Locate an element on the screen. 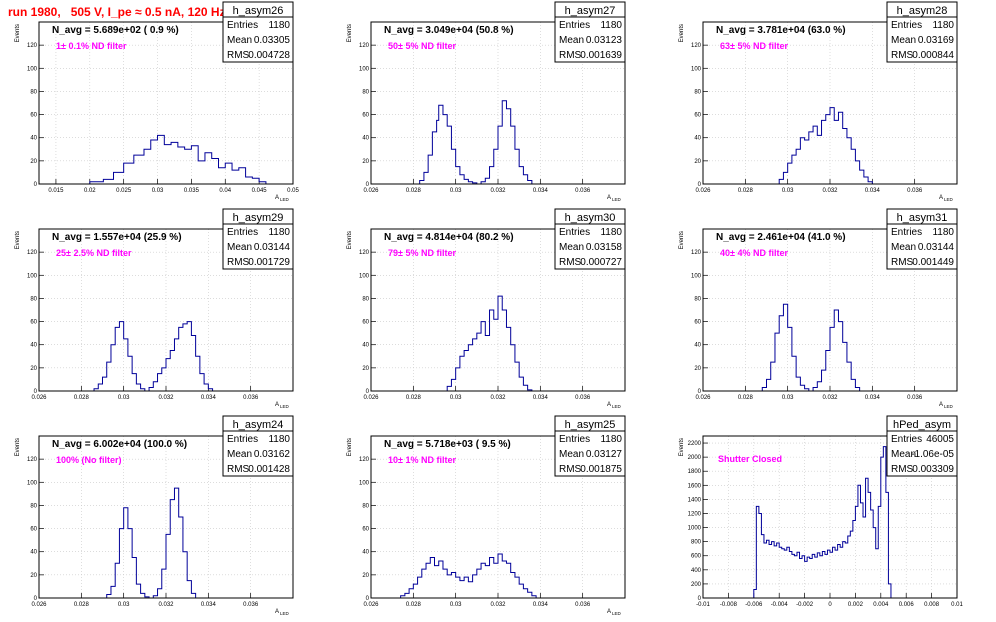 This screenshot has height=622, width=996. y-tick-label: 400 is located at coordinates (696, 571).